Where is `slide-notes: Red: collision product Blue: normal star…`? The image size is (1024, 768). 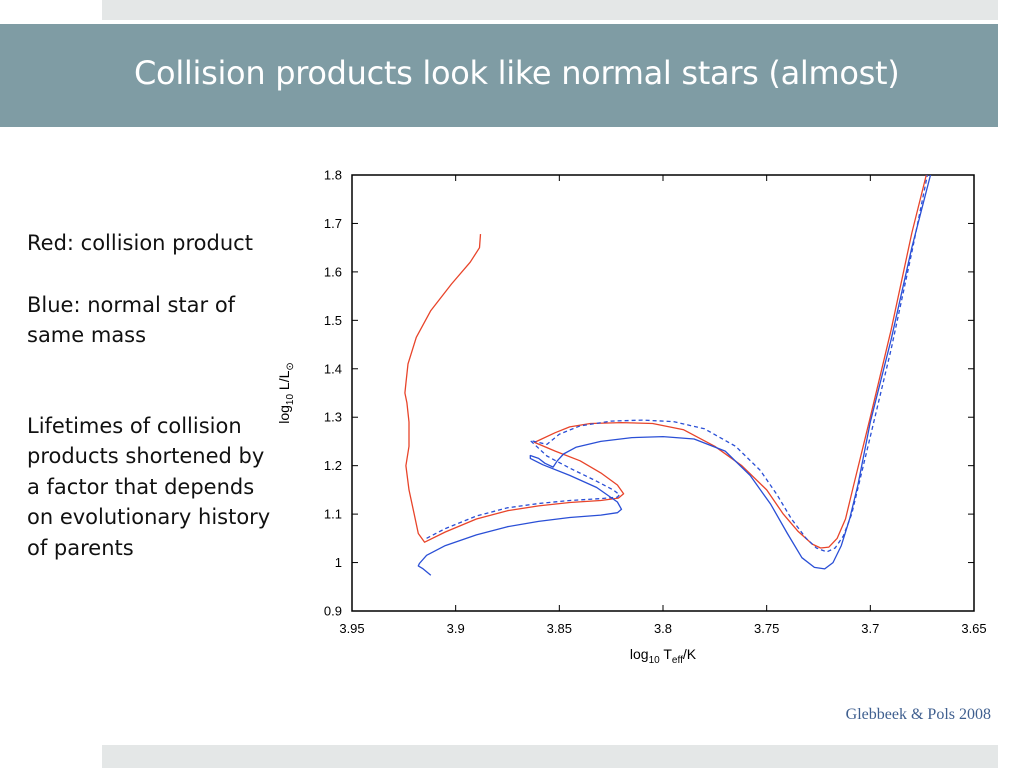 slide-notes: Red: collision product Blue: normal star… is located at coordinates (152, 395).